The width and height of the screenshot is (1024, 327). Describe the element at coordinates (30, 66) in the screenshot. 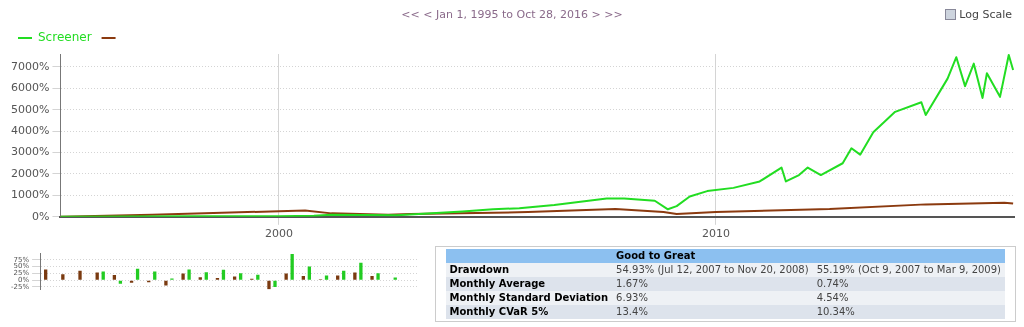

I see `y-tick-label: 7000%` at that location.